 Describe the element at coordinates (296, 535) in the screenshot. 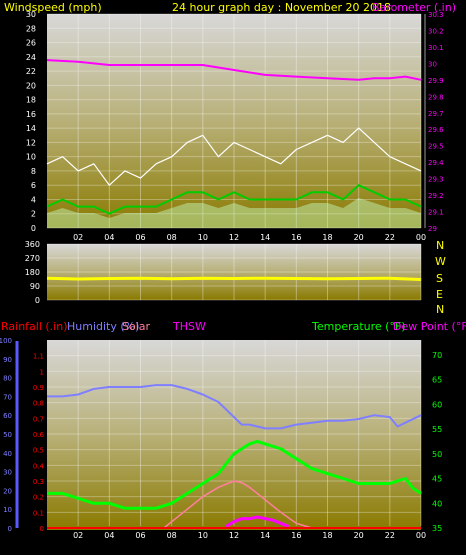

I see `temperature-x-tick-label: 16` at that location.